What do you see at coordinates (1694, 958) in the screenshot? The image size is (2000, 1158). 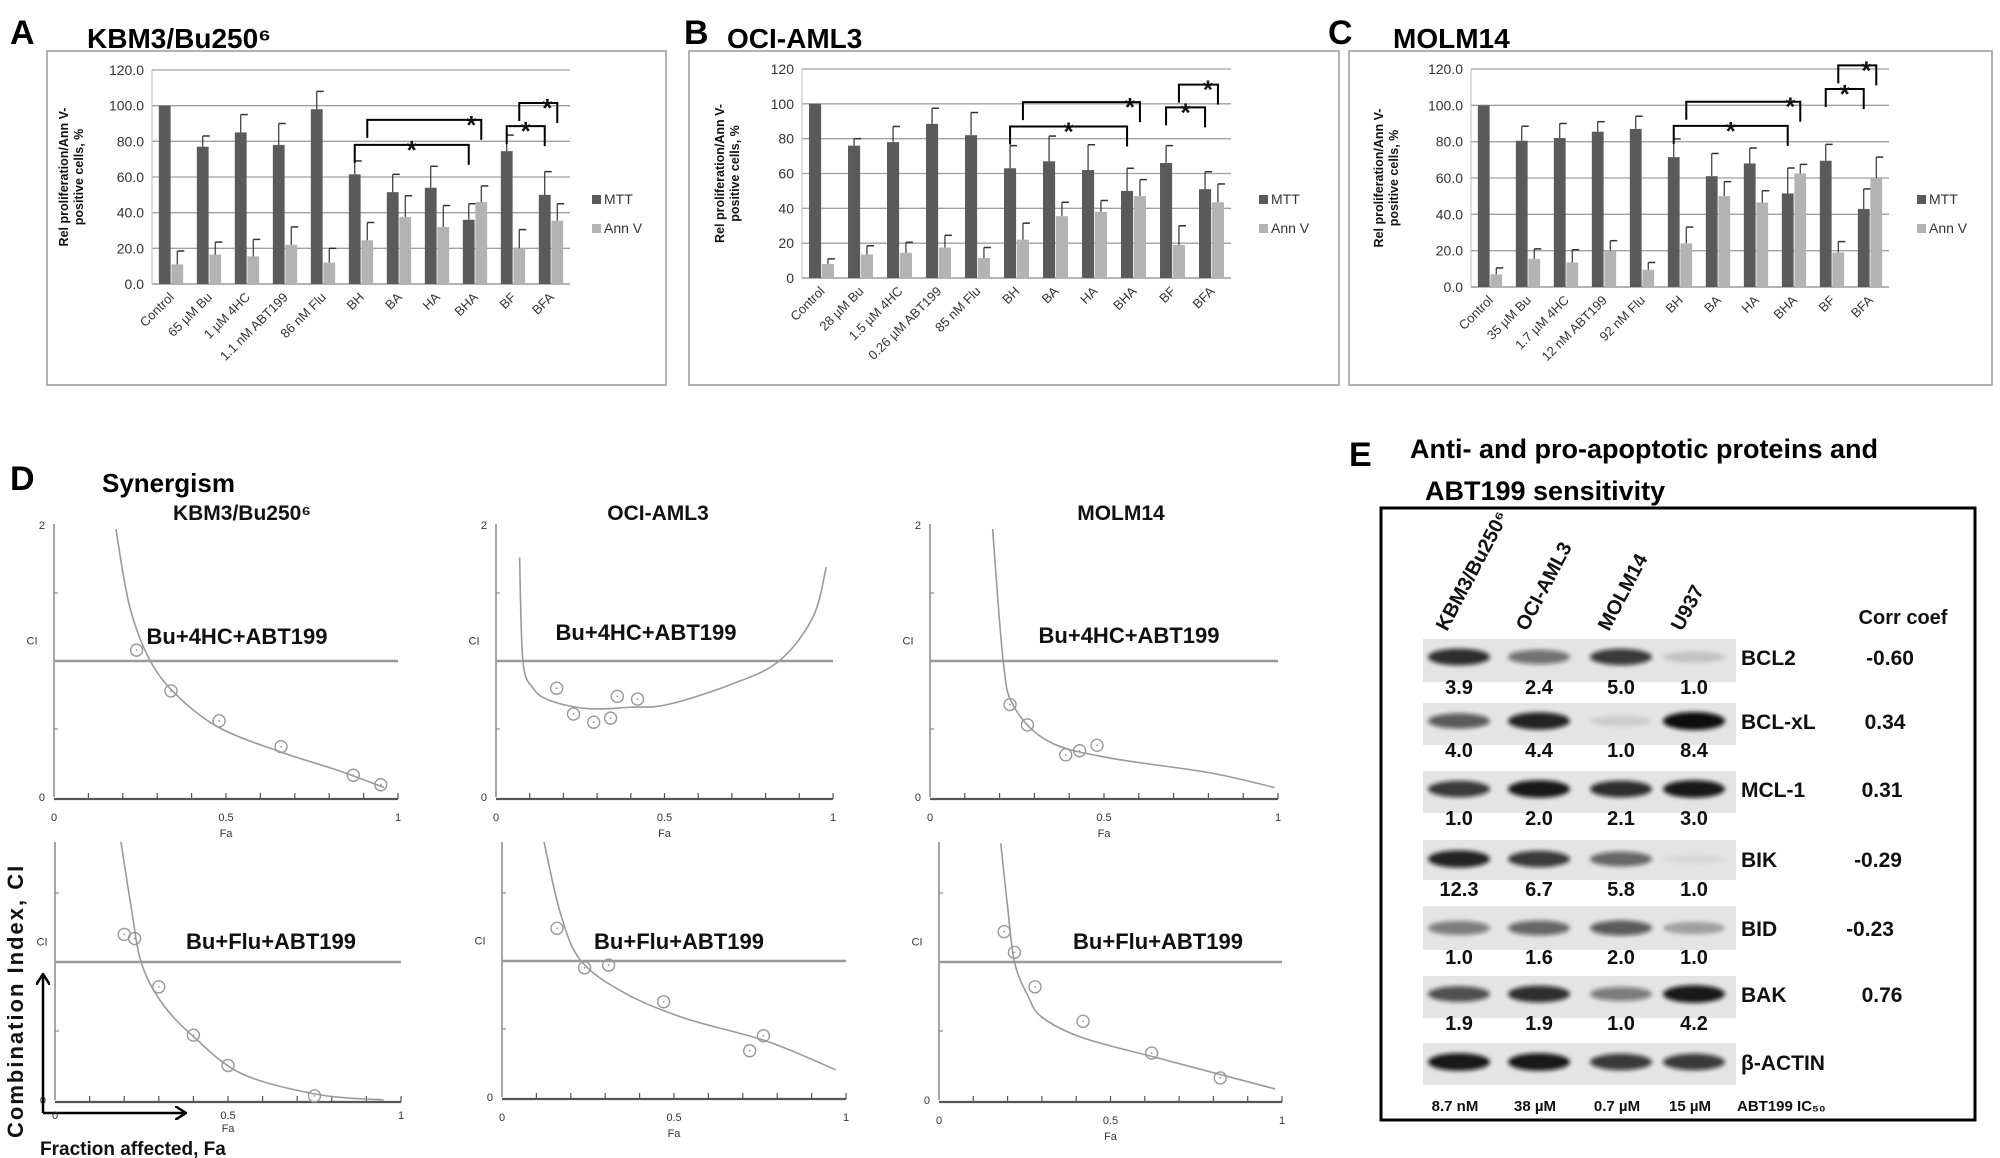 I see `quantification-value: 1.0` at bounding box center [1694, 958].